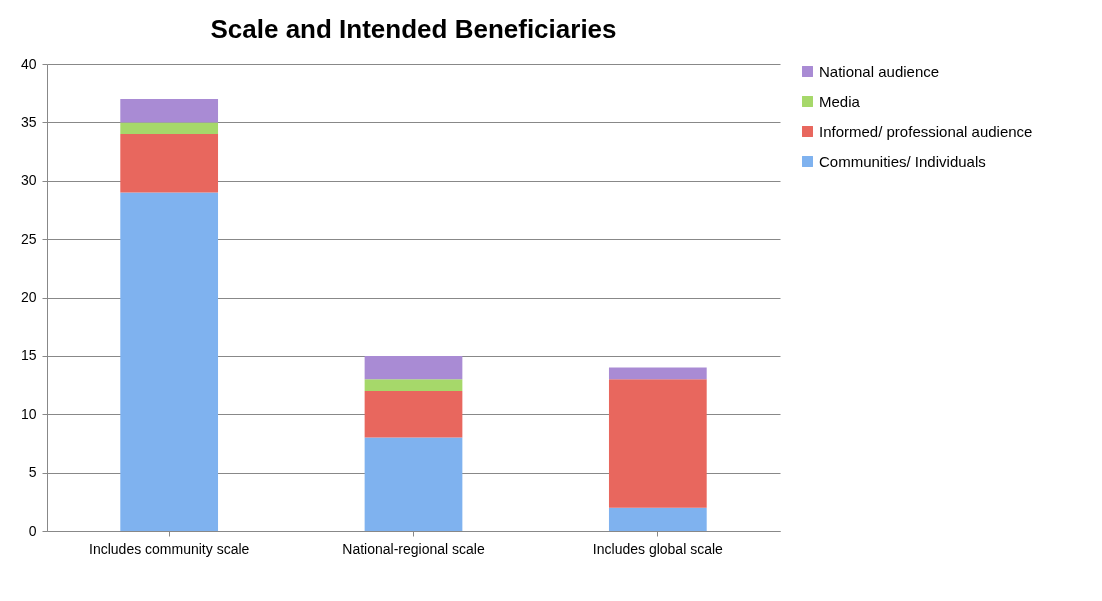 The image size is (1102, 601). I want to click on y-tick-label: 30, so click(28, 180).